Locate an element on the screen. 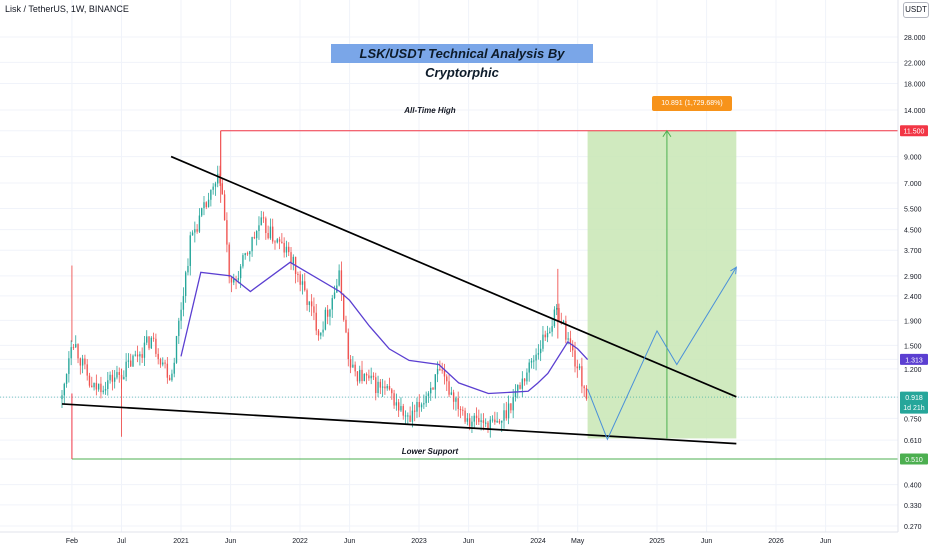  y-tick-label: 0.330 is located at coordinates (913, 506).